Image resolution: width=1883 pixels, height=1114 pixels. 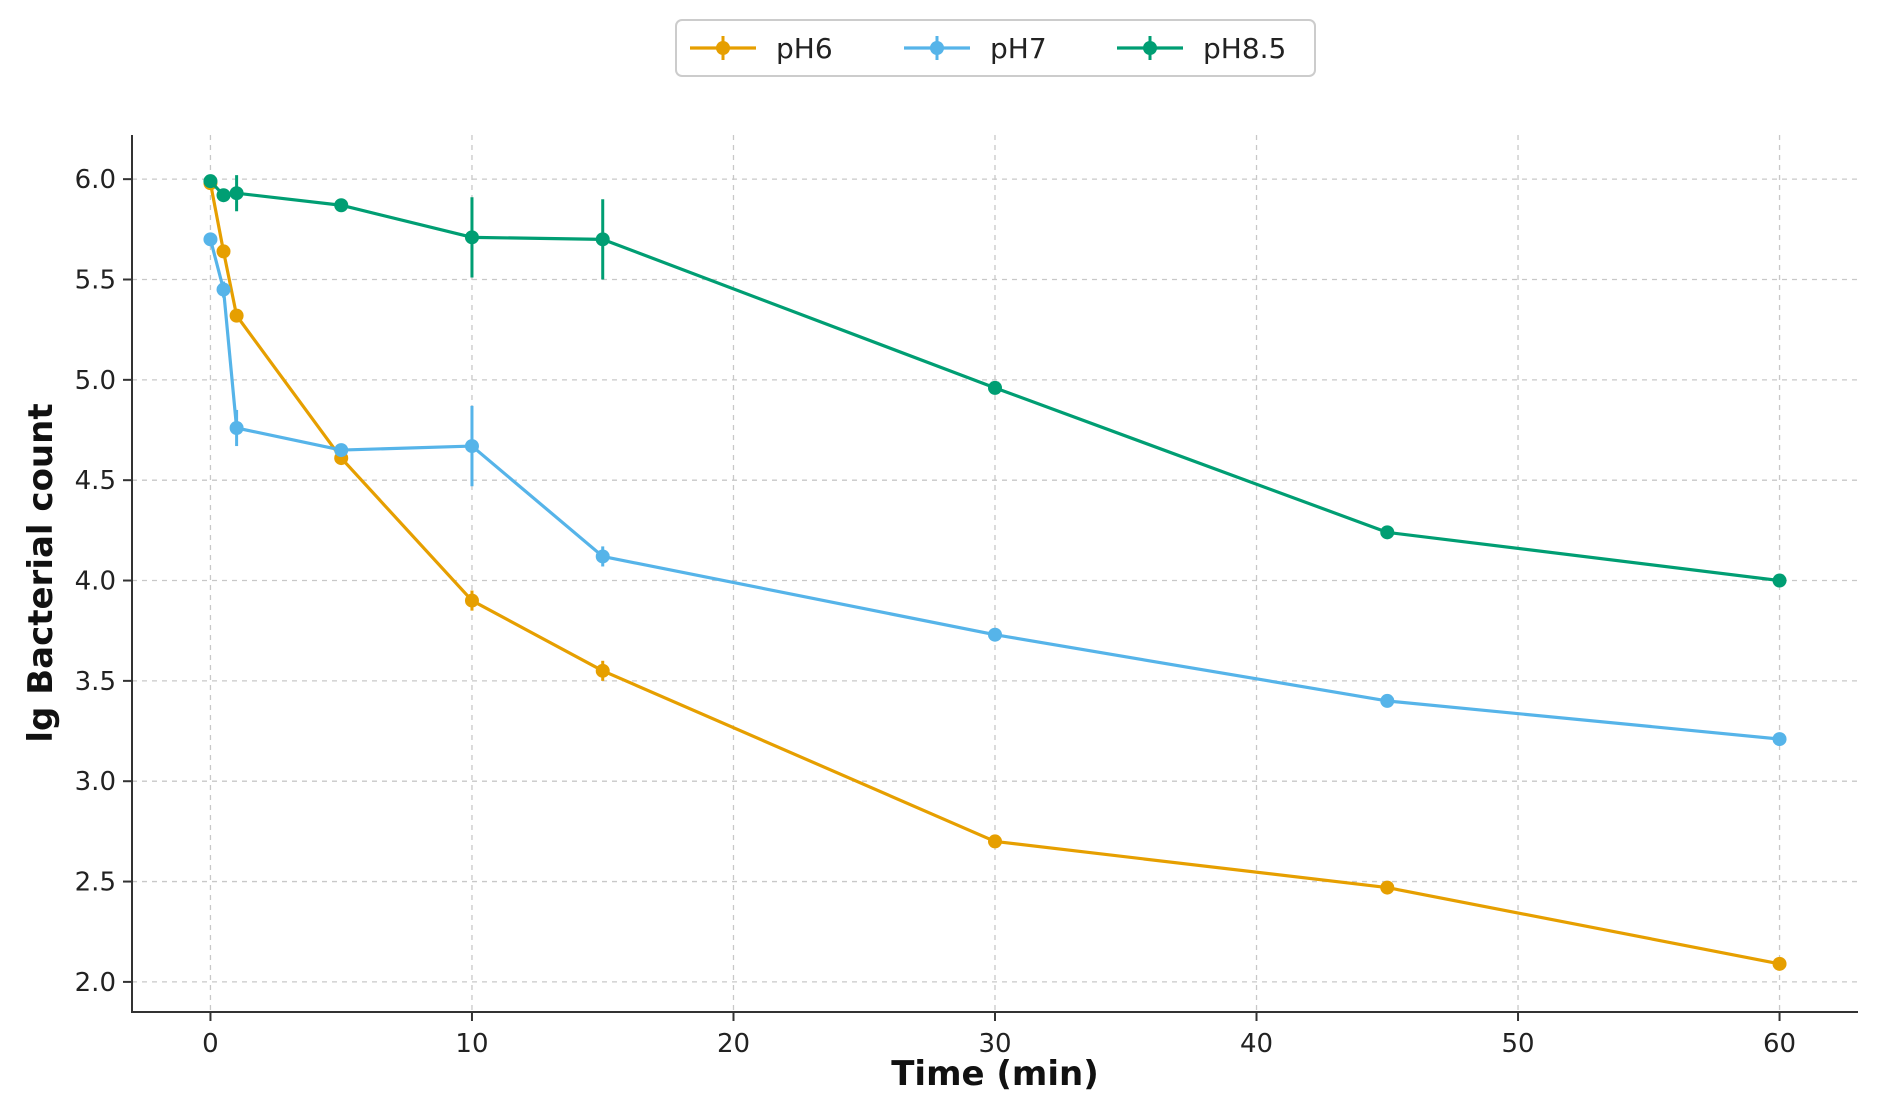 What do you see at coordinates (804, 48) in the screenshot?
I see `legend-label-ph6: pH6` at bounding box center [804, 48].